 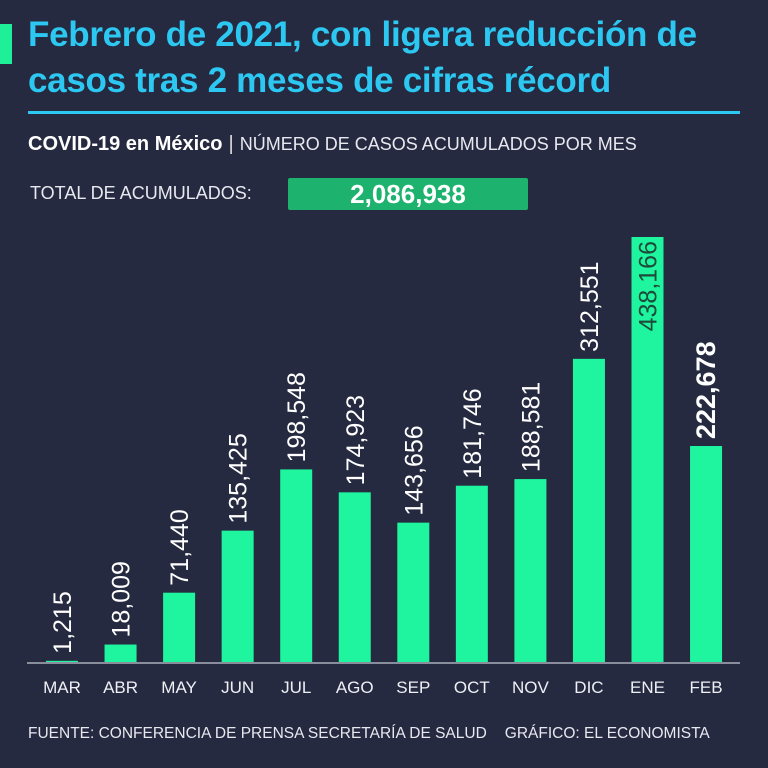 What do you see at coordinates (296, 687) in the screenshot?
I see `x-tick-jul: JUL` at bounding box center [296, 687].